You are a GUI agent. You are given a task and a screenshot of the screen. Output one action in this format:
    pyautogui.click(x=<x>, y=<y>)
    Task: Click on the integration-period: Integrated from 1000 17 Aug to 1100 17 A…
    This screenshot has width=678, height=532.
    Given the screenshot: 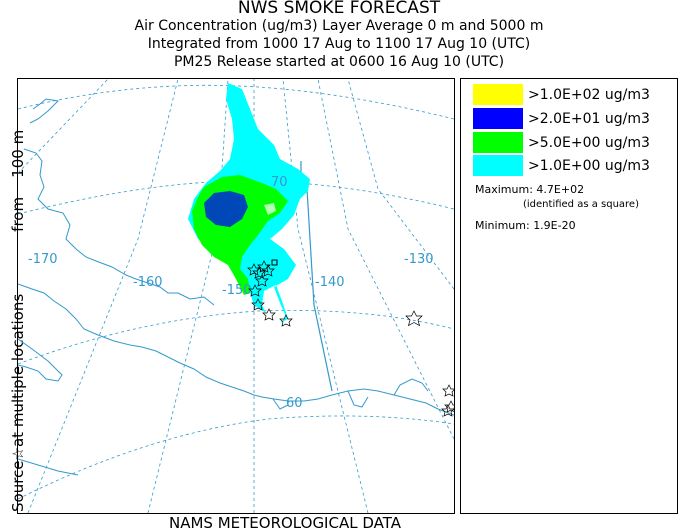 What is the action you would take?
    pyautogui.click(x=339, y=44)
    